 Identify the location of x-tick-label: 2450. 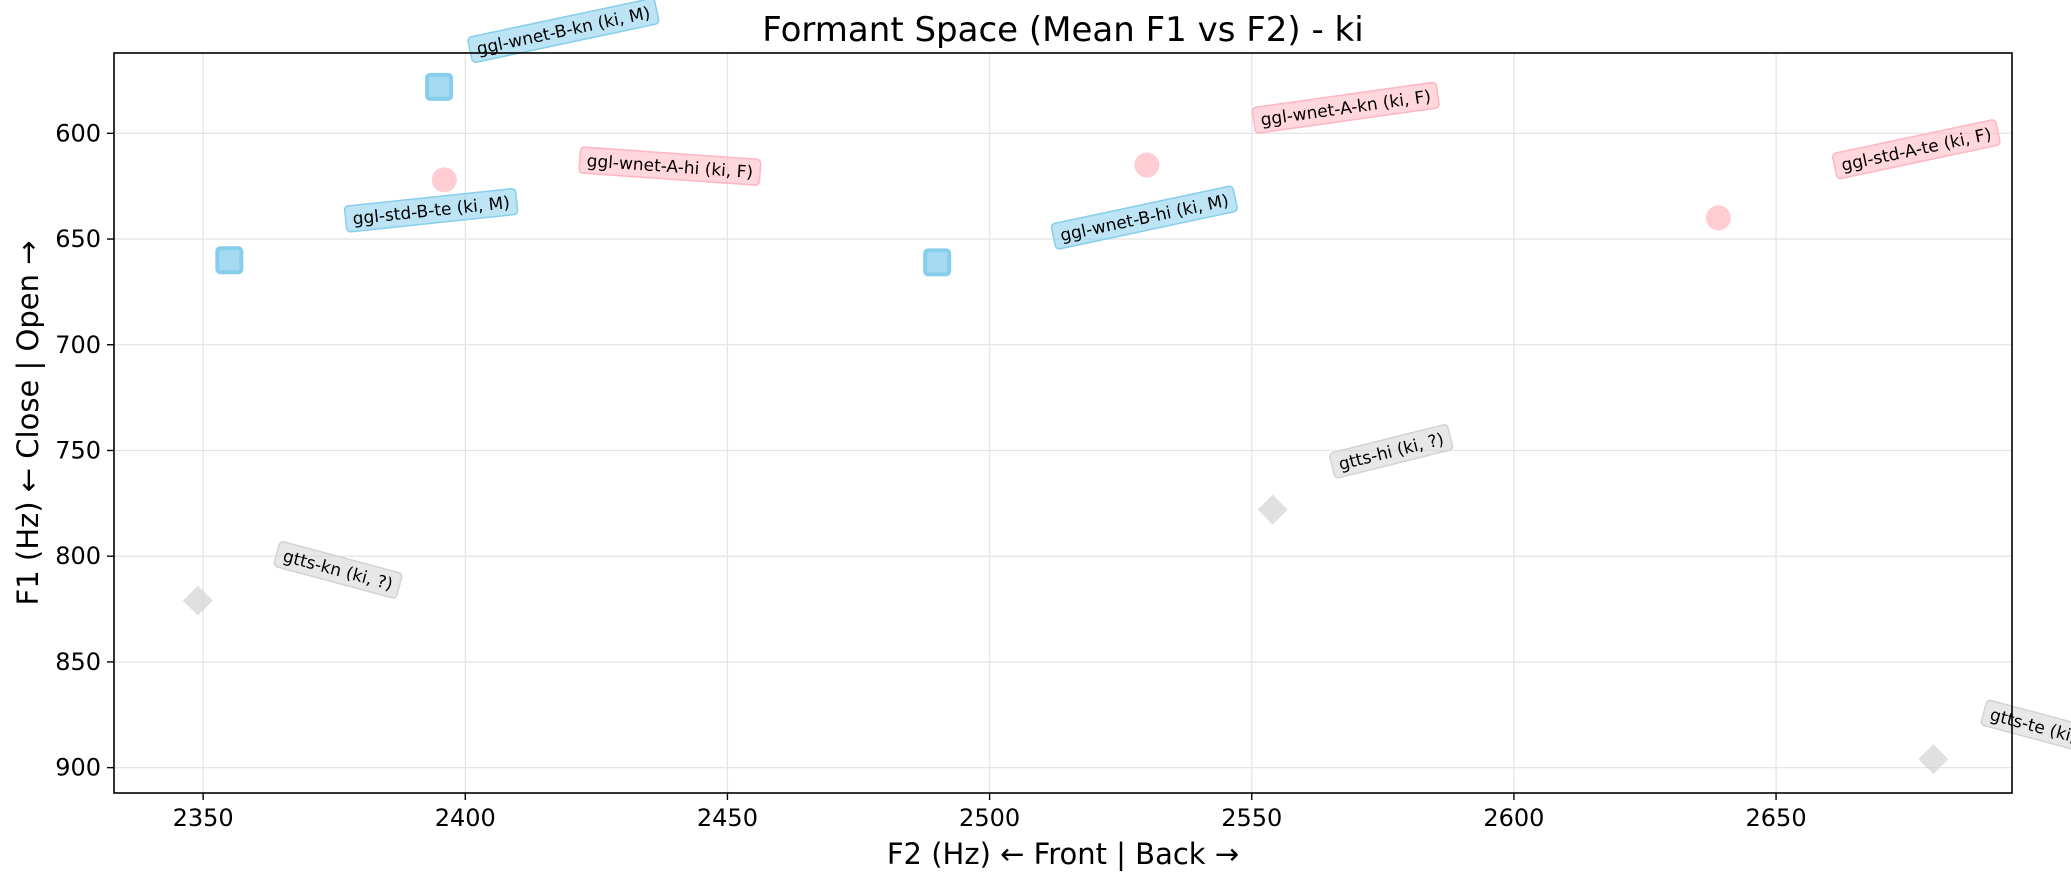
(727, 818).